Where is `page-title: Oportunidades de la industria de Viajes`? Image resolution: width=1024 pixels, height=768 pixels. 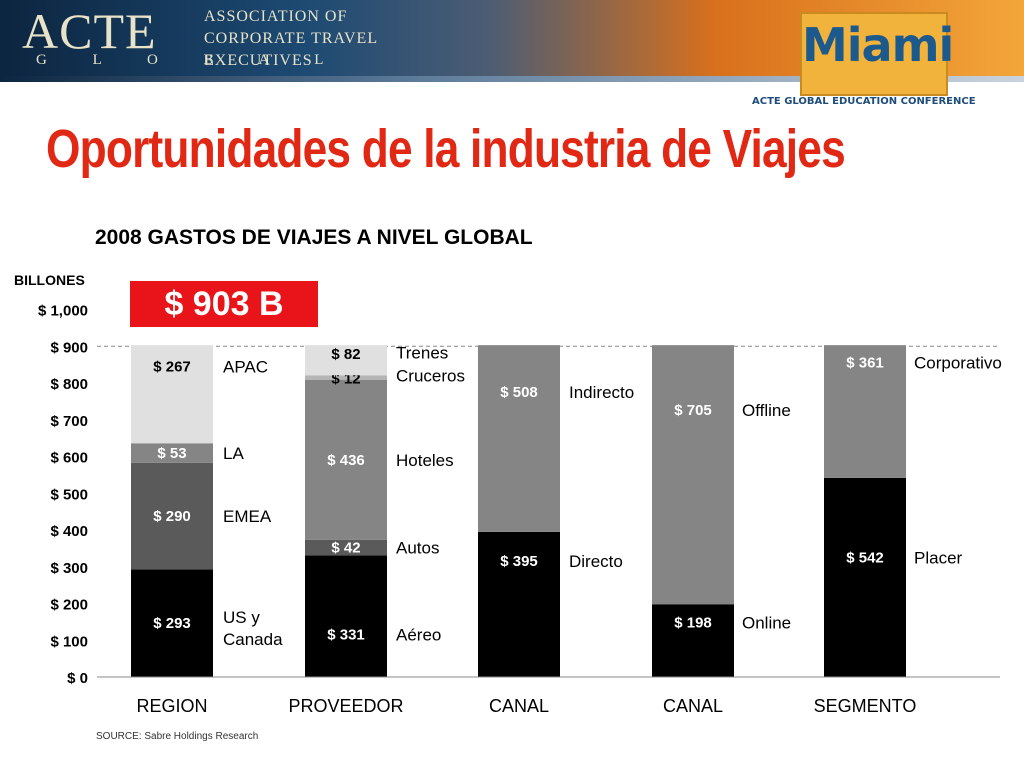 page-title: Oportunidades de la industria de Viajes is located at coordinates (446, 149).